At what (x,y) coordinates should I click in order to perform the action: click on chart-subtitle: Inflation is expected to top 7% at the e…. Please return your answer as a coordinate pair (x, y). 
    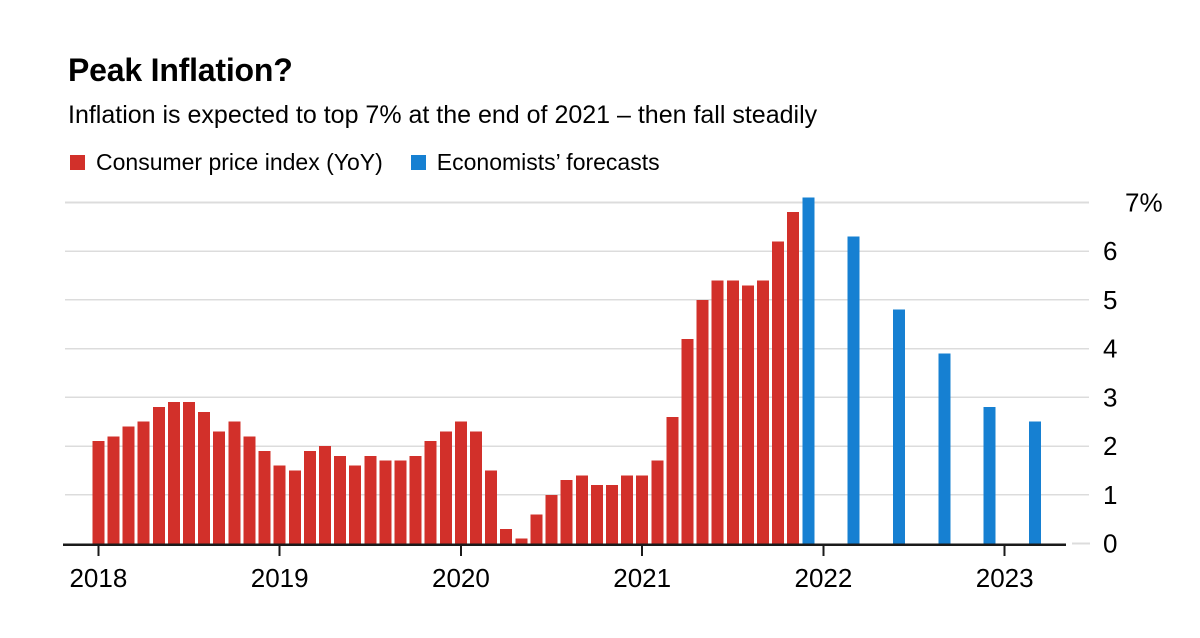
    Looking at the image, I should click on (443, 115).